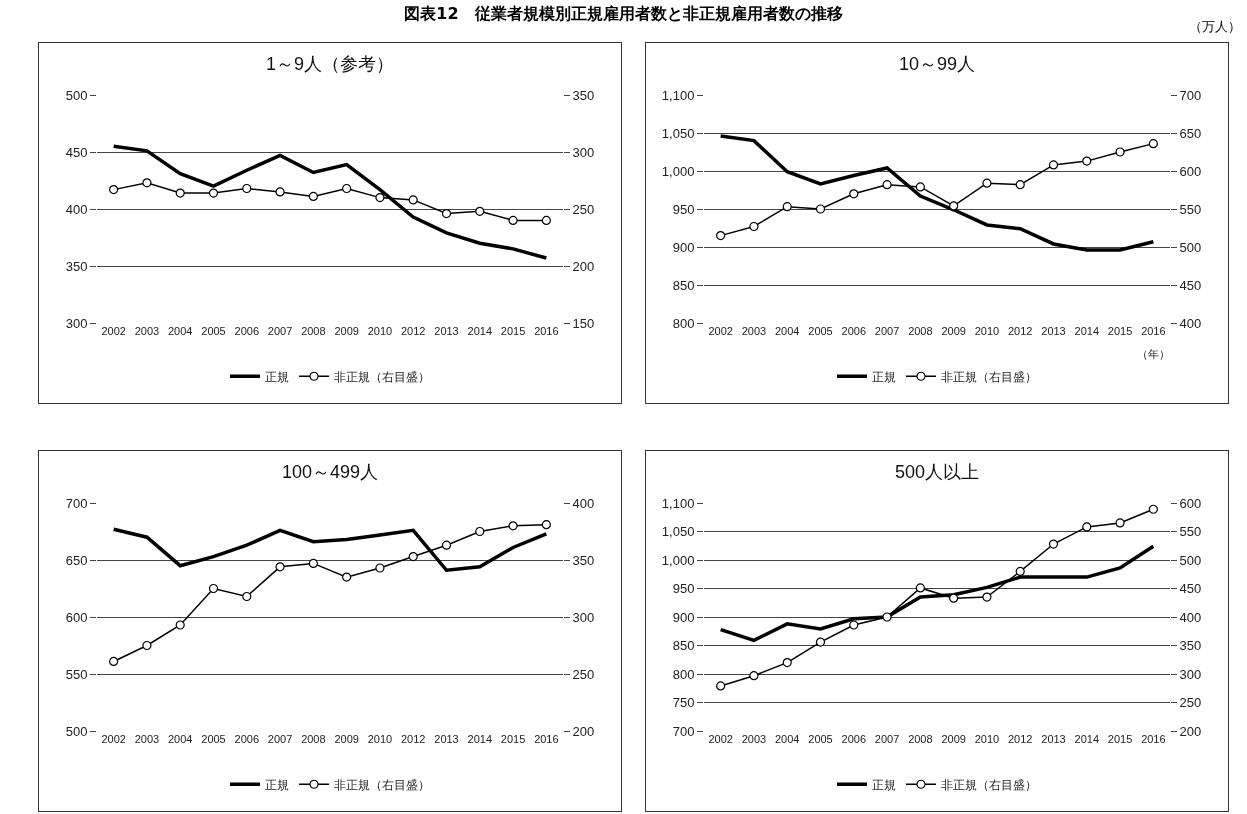 The width and height of the screenshot is (1247, 814). I want to click on y-tick-label: 400, so click(76, 209).